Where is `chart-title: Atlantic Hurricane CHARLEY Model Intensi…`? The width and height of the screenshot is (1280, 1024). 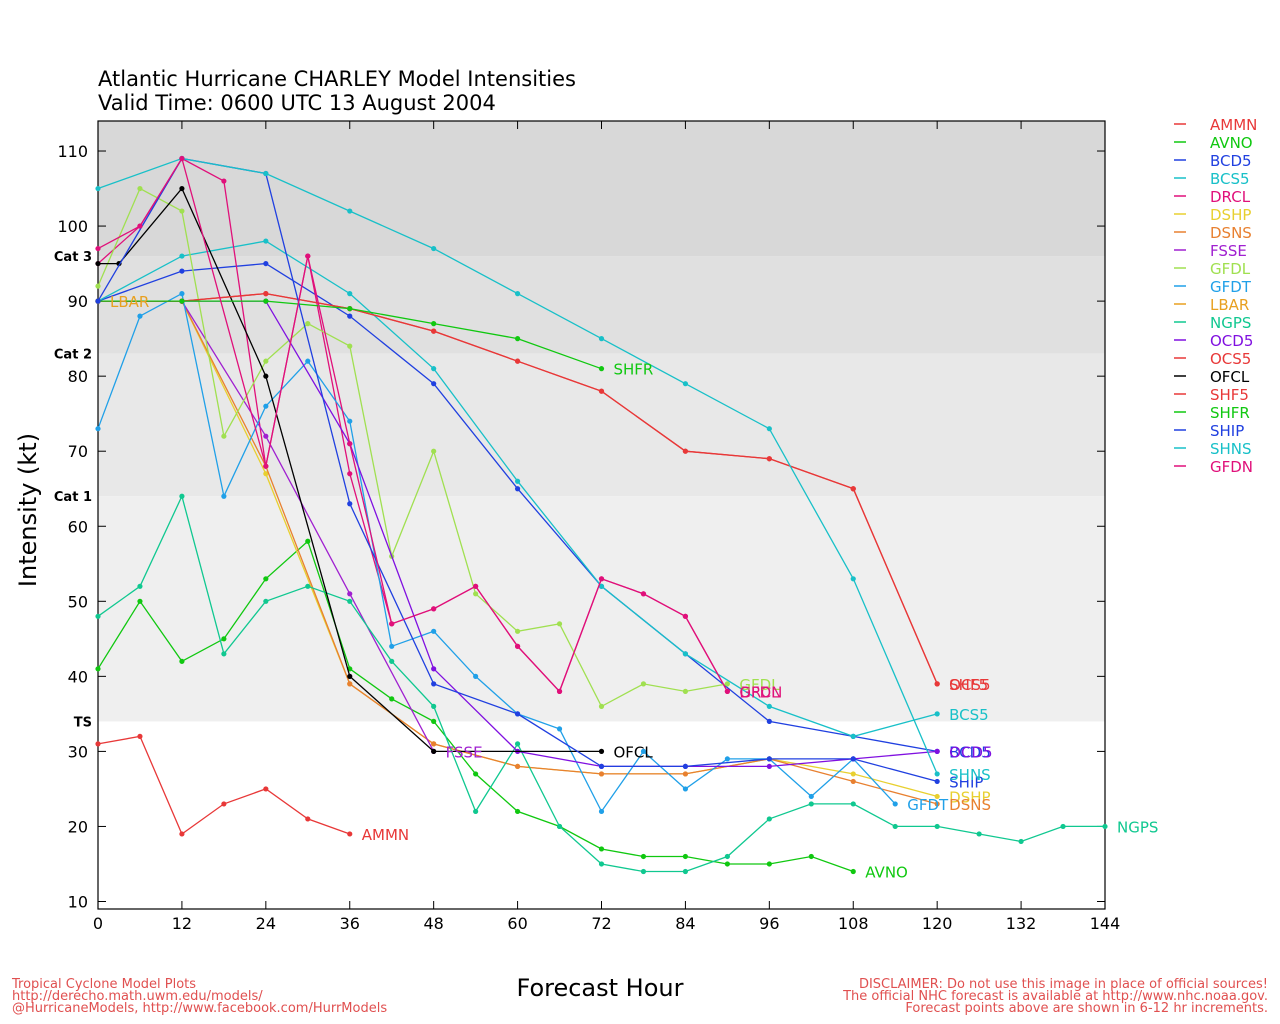 chart-title: Atlantic Hurricane CHARLEY Model Intensi… is located at coordinates (337, 79).